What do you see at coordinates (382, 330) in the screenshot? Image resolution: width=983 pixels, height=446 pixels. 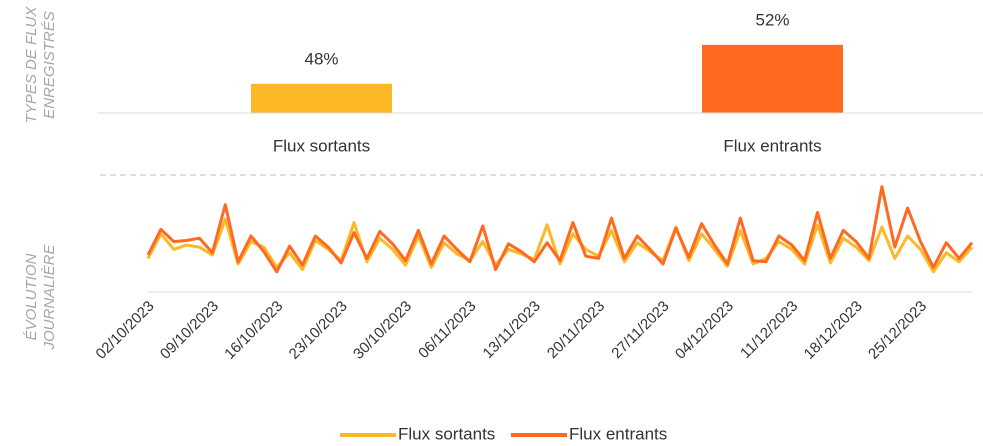 I see `x-tick-label: 30/10/2023` at bounding box center [382, 330].